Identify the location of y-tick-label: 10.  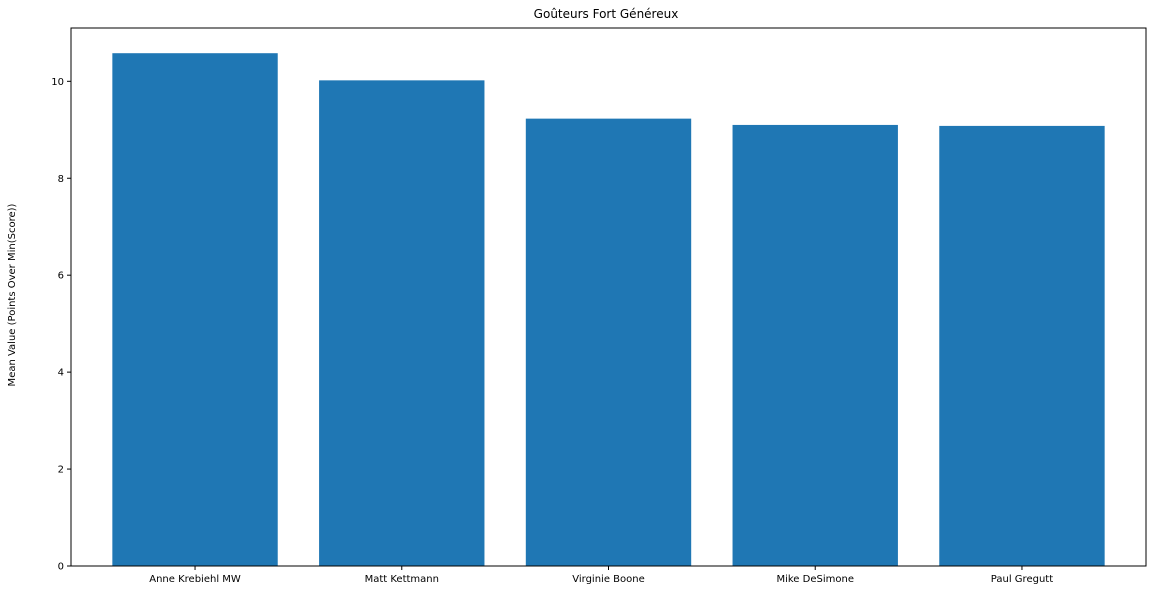
(57, 82).